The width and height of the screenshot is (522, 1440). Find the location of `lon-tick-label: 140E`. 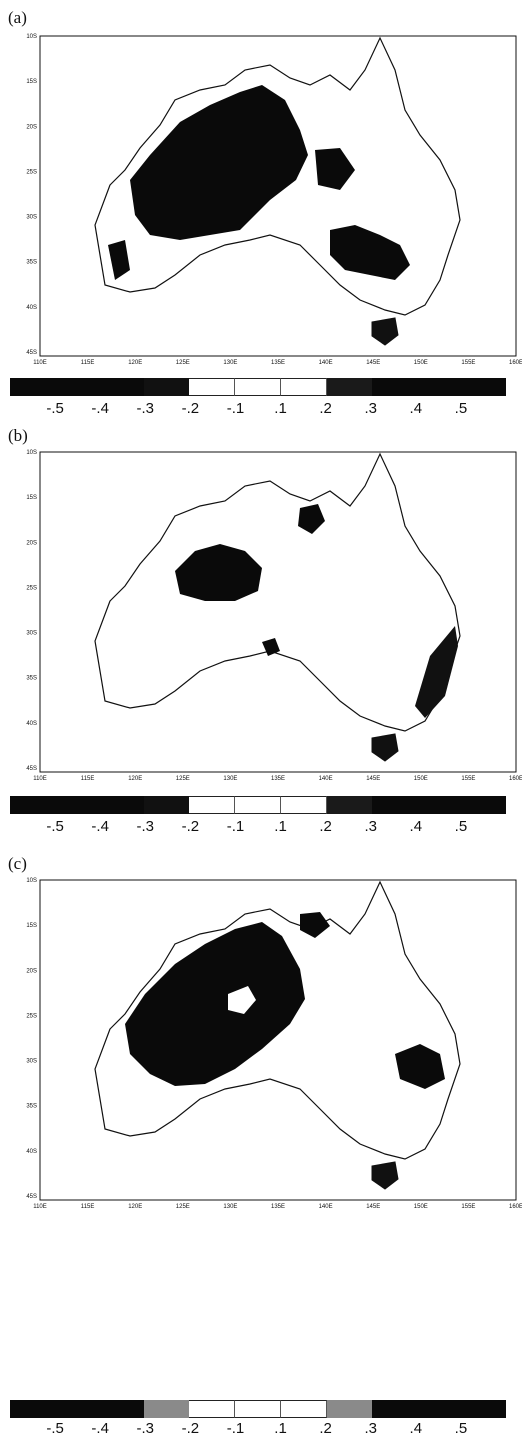

lon-tick-label: 140E is located at coordinates (326, 363).